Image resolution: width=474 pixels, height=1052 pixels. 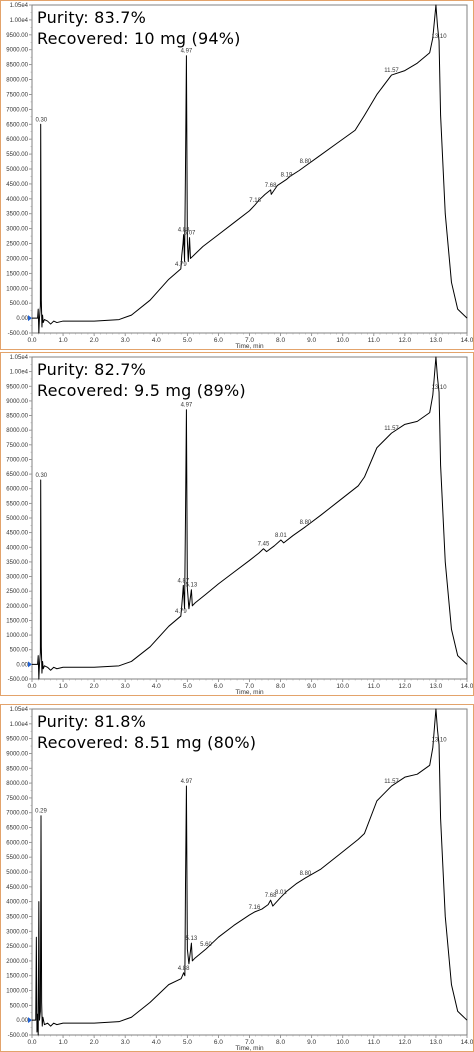 What do you see at coordinates (17, 402) in the screenshot?
I see `y-tick-label: 9000.00` at bounding box center [17, 402].